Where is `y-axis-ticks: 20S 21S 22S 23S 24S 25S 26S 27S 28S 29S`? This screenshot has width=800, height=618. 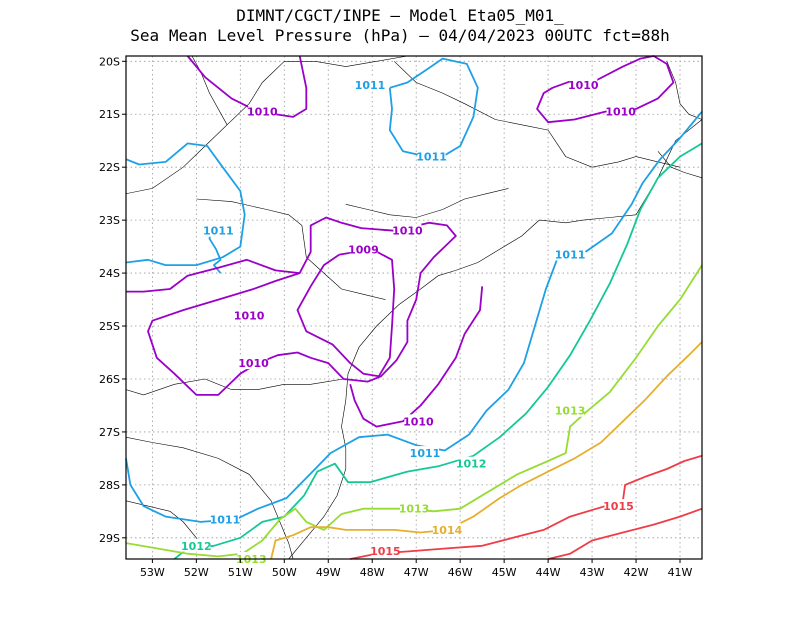
y-axis-ticks: 20S 21S 22S 23S 24S 25S 26S 27S 28S 29S is located at coordinates (112, 300).